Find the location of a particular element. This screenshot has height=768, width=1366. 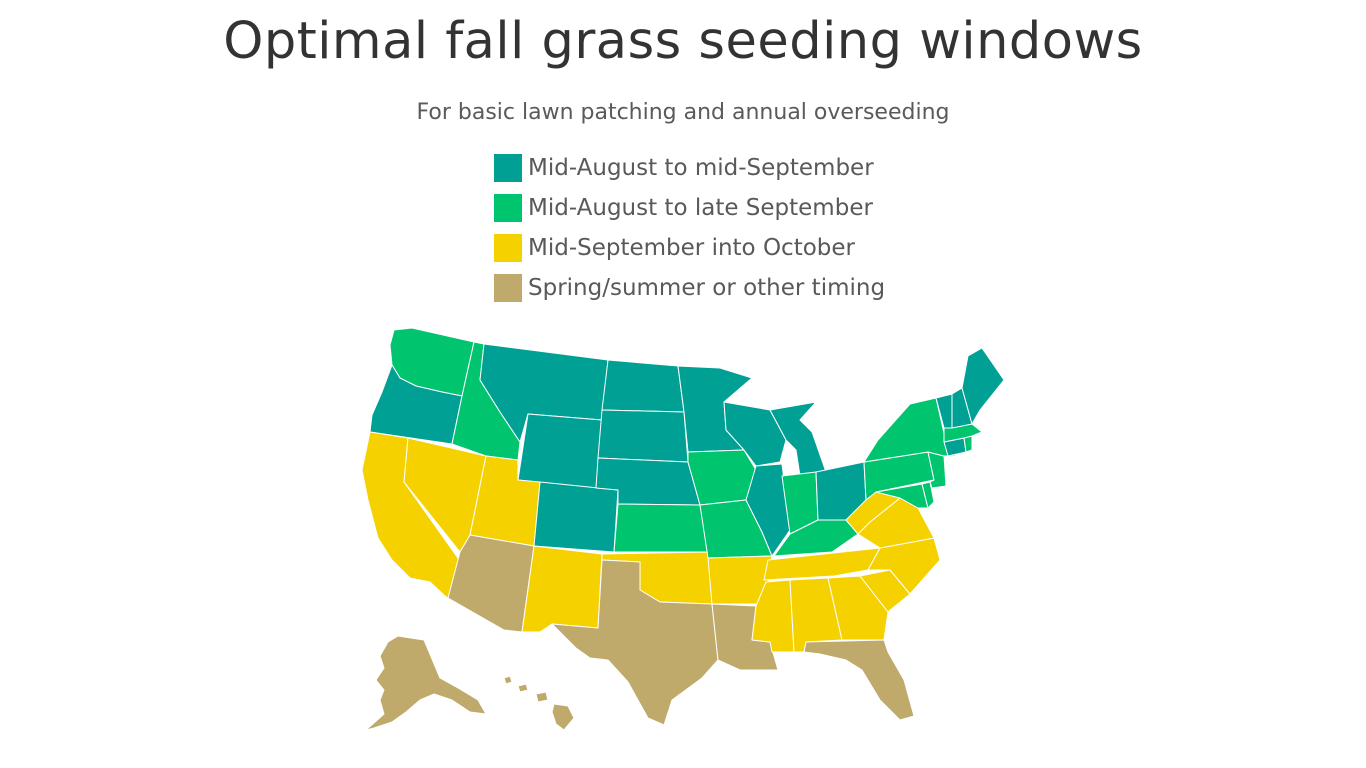

state-south-dakota is located at coordinates (643, 436).